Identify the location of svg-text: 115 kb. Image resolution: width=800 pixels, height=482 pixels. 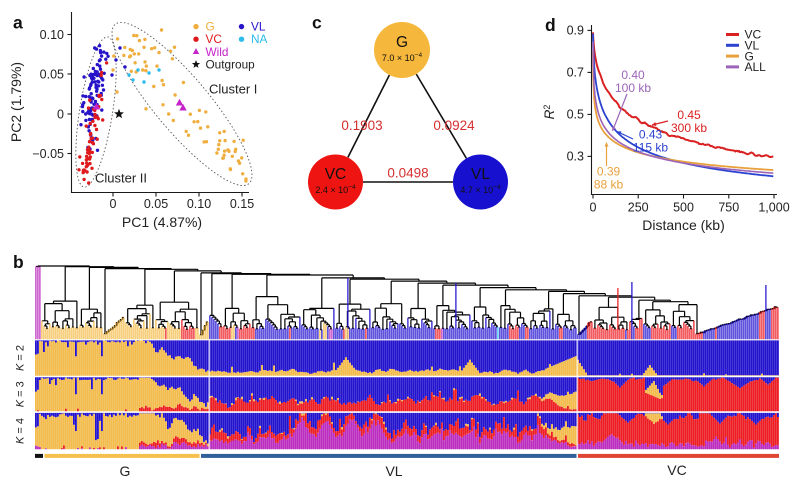
(650, 148).